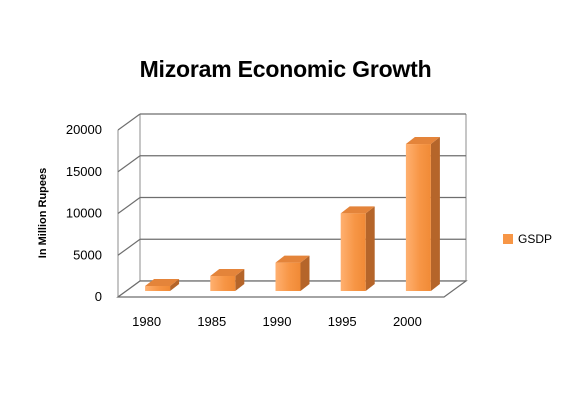 The height and width of the screenshot is (400, 571). I want to click on legend: GSDP, so click(527, 239).